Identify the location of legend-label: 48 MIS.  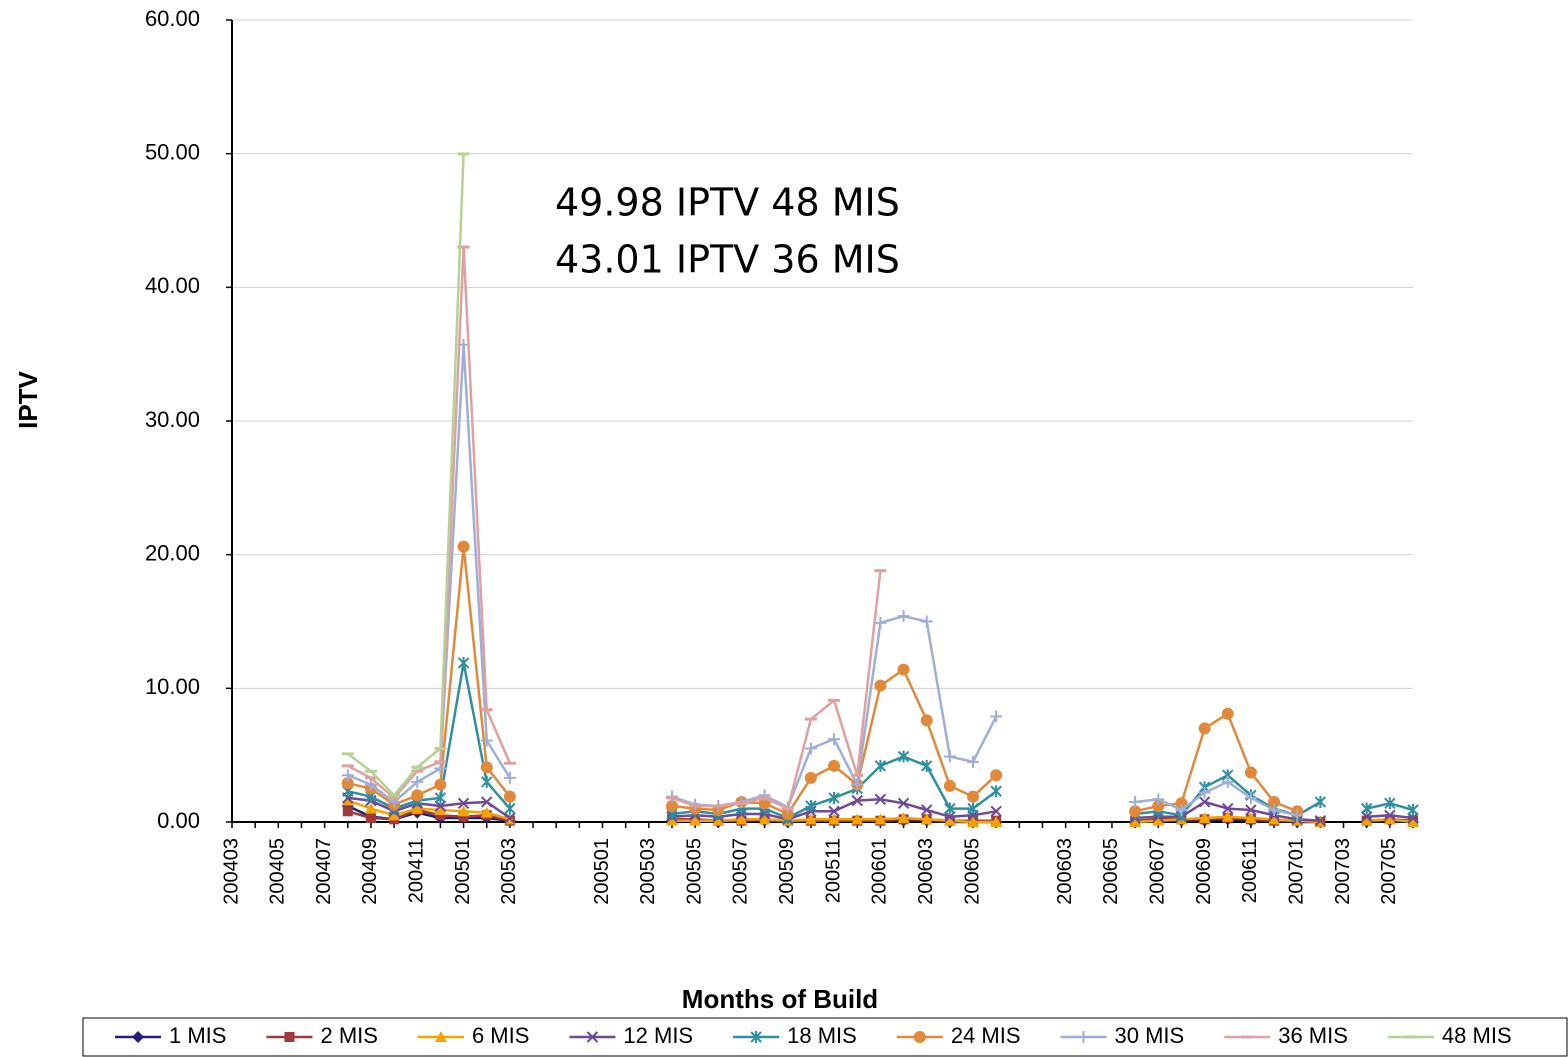
(1477, 1035).